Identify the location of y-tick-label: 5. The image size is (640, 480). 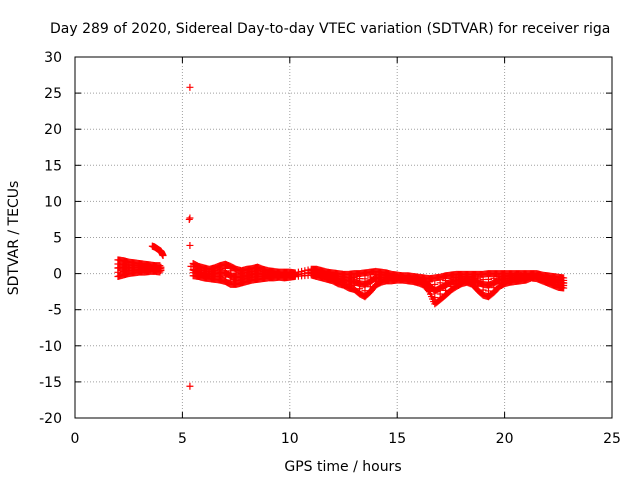
(57, 239).